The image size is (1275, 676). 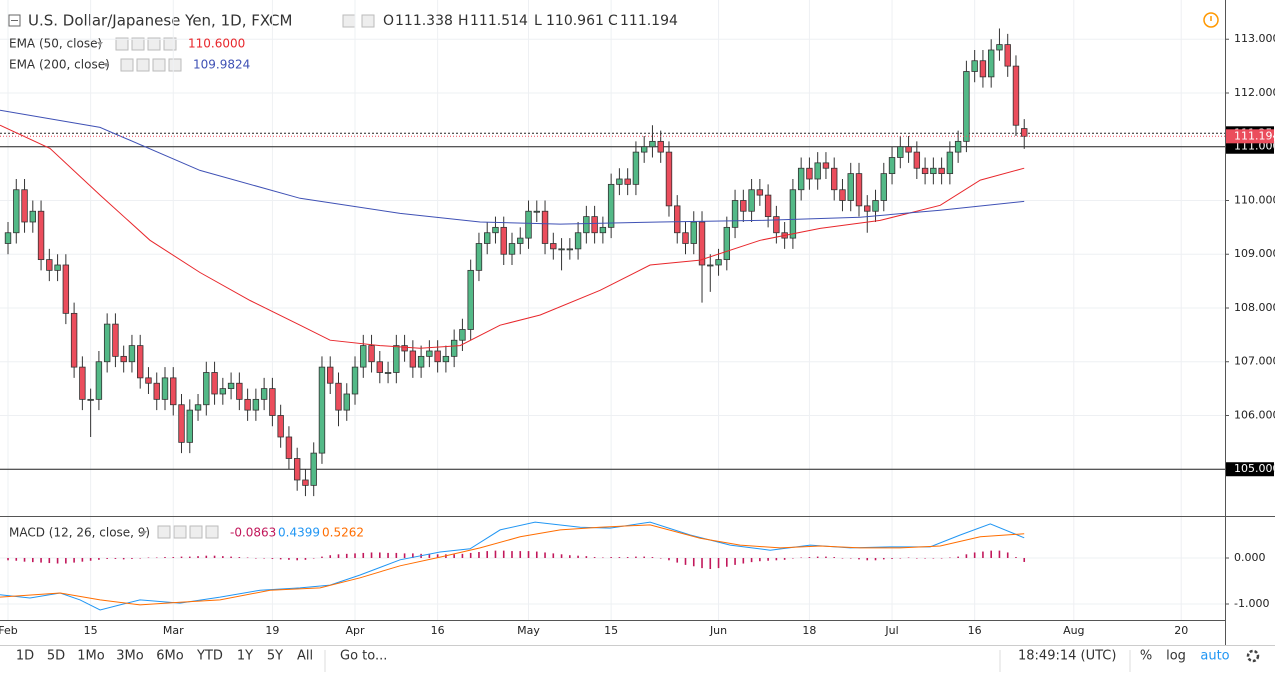 What do you see at coordinates (1251, 603) in the screenshot?
I see `y-tick-label: -1.000` at bounding box center [1251, 603].